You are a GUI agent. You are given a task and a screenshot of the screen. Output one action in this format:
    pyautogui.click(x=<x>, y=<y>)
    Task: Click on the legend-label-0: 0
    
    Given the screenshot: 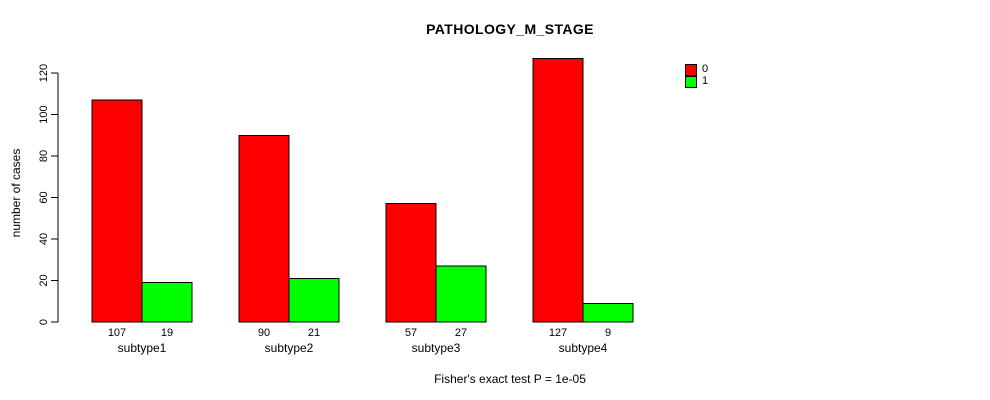 What is the action you would take?
    pyautogui.click(x=705, y=69)
    